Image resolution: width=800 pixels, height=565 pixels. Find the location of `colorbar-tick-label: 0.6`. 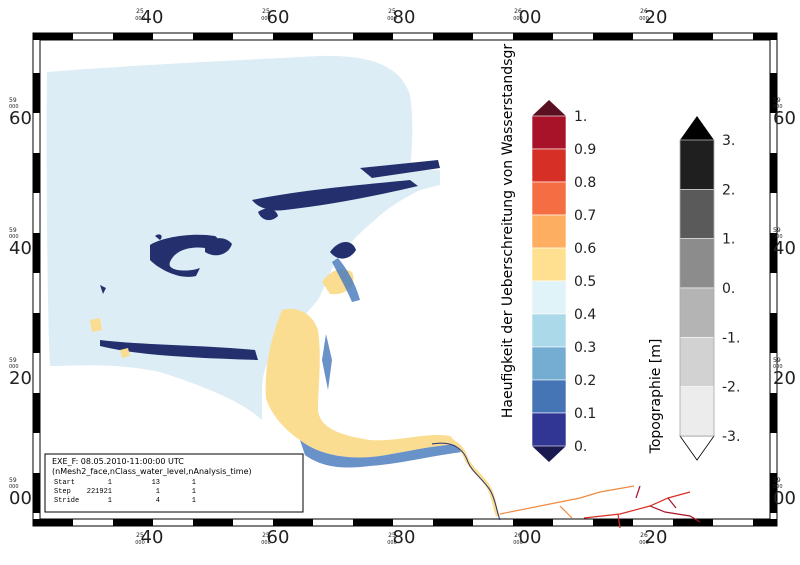

colorbar-tick-label: 0.6 is located at coordinates (585, 249).